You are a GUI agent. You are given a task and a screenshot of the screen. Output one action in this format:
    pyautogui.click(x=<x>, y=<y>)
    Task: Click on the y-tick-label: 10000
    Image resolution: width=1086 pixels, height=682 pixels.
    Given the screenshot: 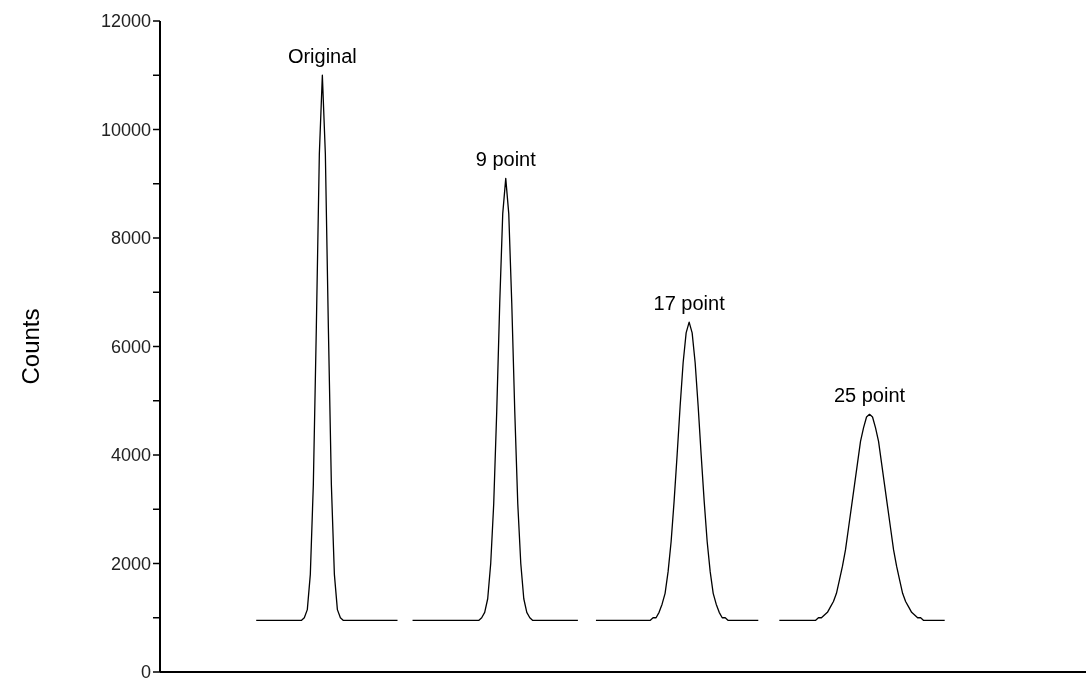 What is the action you would take?
    pyautogui.click(x=125, y=129)
    